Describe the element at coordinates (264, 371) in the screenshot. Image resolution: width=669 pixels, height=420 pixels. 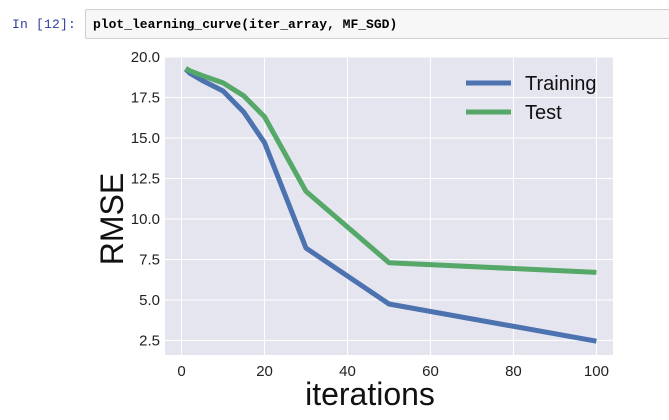
I see `x-tick-label: 20` at that location.